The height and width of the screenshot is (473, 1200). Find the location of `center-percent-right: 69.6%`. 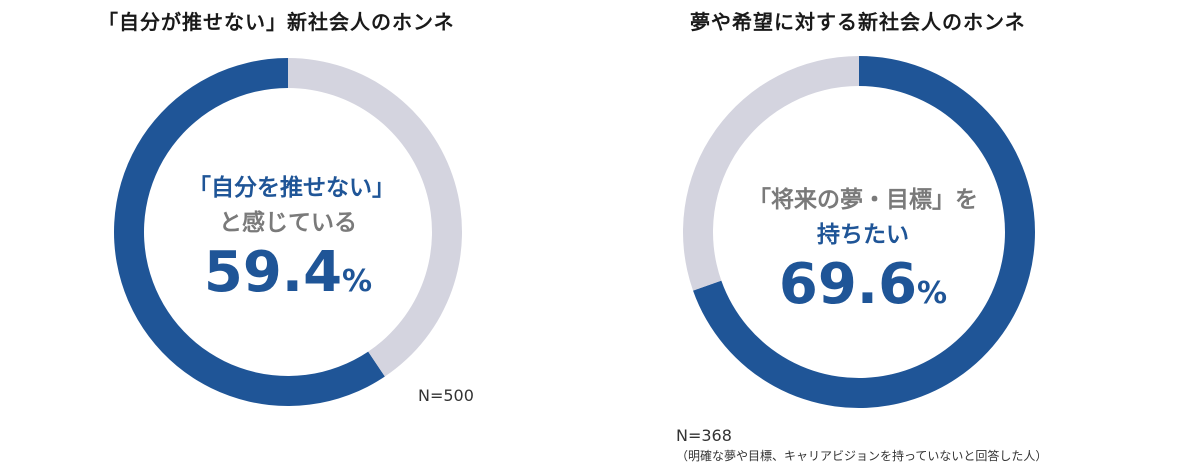

center-percent-right: 69.6% is located at coordinates (863, 284).